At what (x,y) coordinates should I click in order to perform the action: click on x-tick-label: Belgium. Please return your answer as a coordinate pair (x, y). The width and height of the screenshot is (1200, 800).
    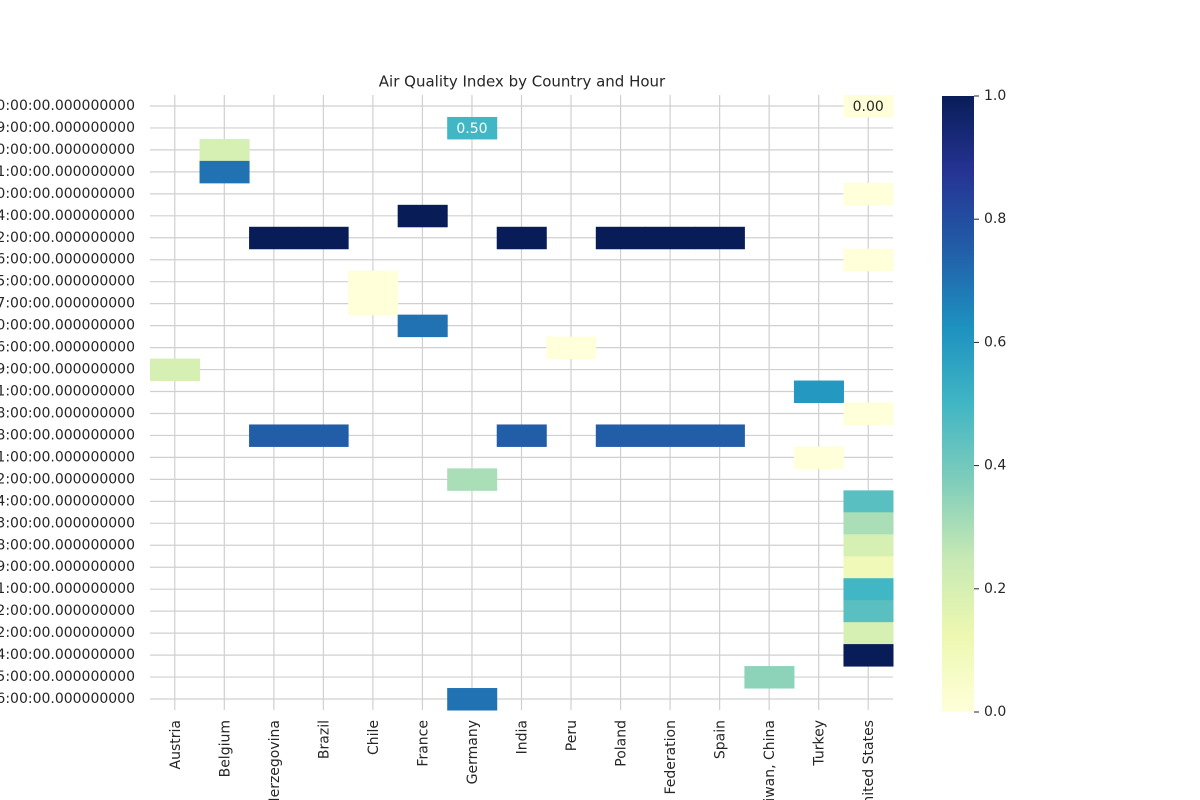
    Looking at the image, I should click on (225, 748).